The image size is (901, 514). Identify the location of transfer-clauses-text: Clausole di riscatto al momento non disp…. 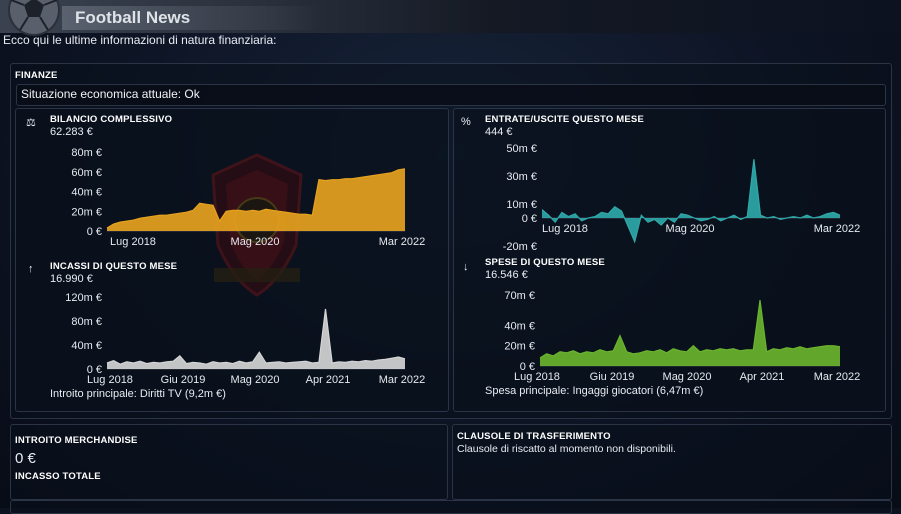
(566, 449).